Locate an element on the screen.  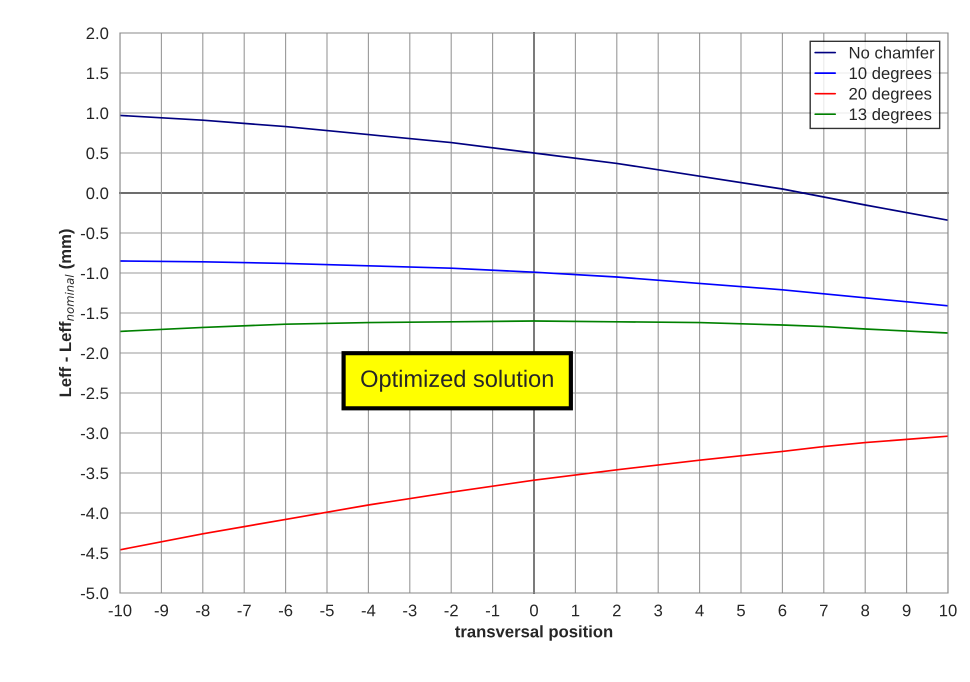
x-tick-label: 9 is located at coordinates (906, 610).